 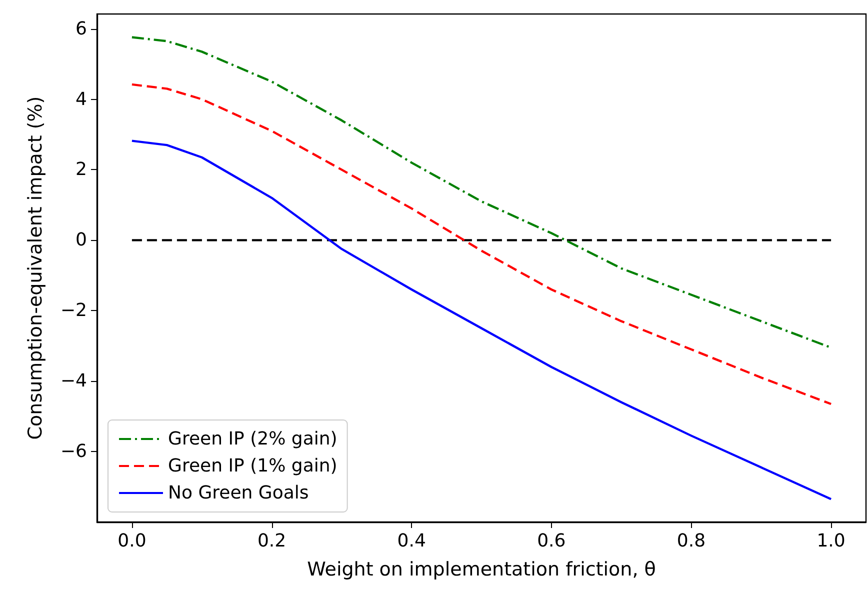 I want to click on x-axis-title: Weight on implementation friction, θ, so click(x=481, y=569).